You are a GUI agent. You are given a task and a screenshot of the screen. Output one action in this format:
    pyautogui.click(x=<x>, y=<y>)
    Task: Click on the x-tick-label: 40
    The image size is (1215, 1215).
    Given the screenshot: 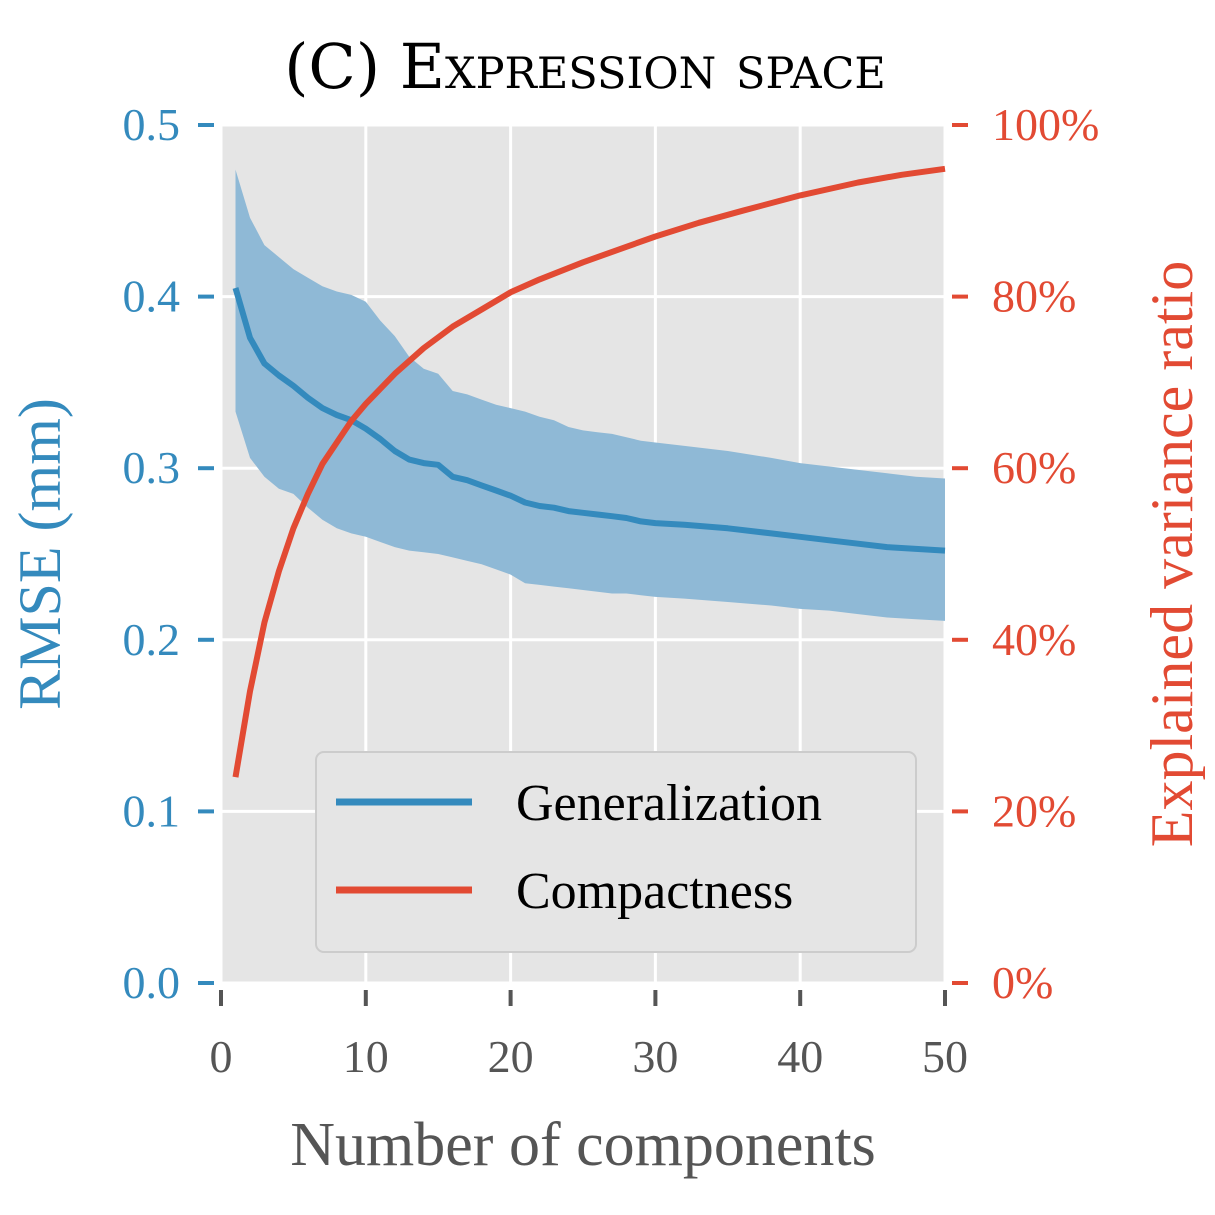 What is the action you would take?
    pyautogui.click(x=800, y=1056)
    